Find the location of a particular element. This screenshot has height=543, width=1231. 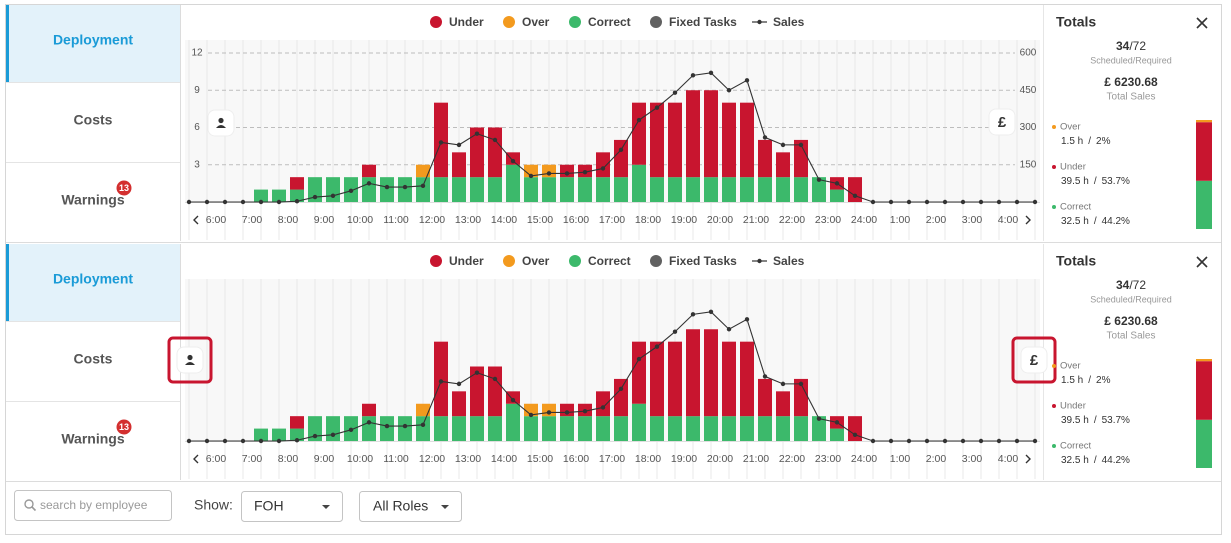

x-tick-label: 12:00 is located at coordinates (432, 220).